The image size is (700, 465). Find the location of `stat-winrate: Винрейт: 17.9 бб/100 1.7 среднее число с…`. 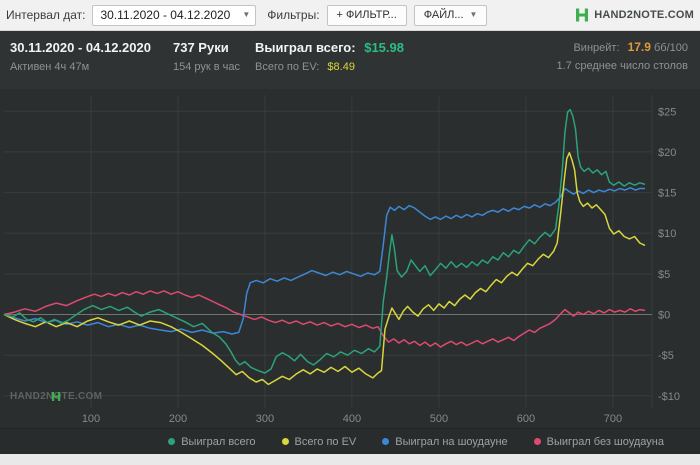

stat-winrate: Винрейт: 17.9 бб/100 1.7 среднее число с… is located at coordinates (622, 56).